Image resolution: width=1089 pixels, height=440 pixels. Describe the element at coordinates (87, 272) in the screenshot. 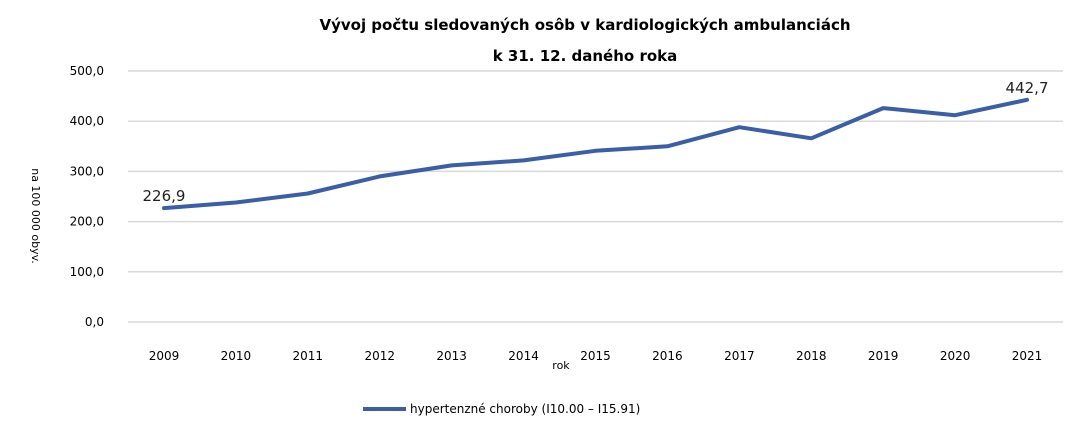

I see `y-tick-label: 100,0` at that location.